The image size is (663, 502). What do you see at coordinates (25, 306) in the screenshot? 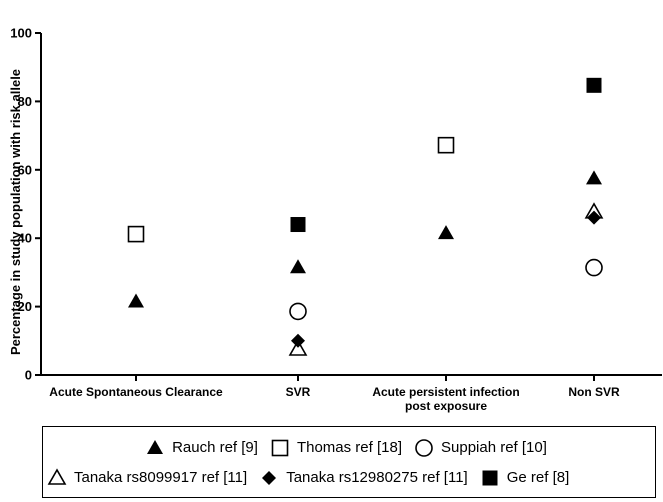
I see `y-tick-label: 20` at bounding box center [25, 306].